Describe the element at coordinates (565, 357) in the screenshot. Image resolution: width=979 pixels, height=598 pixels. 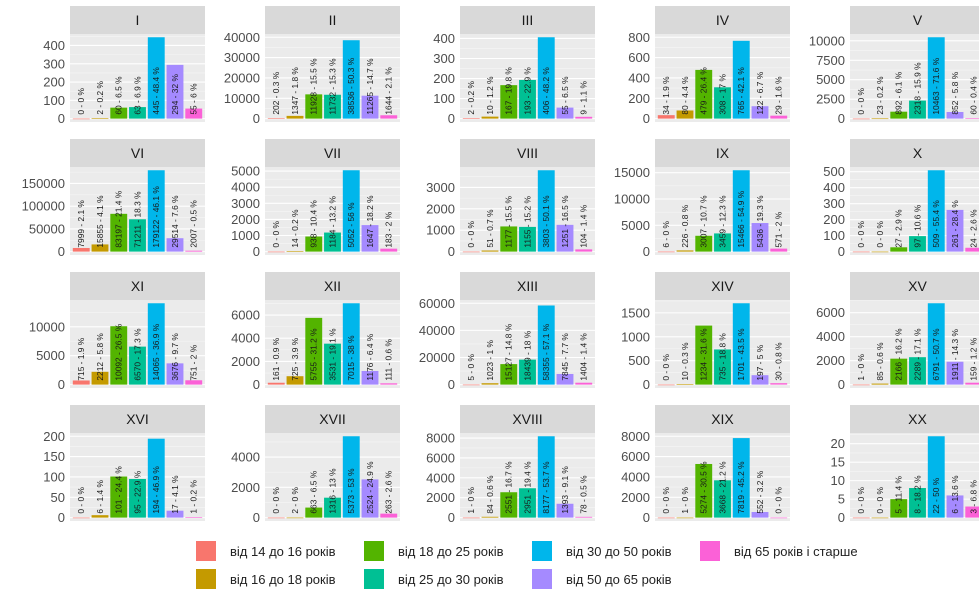
I see `bar-label: 7845 - 7.7 %` at that location.